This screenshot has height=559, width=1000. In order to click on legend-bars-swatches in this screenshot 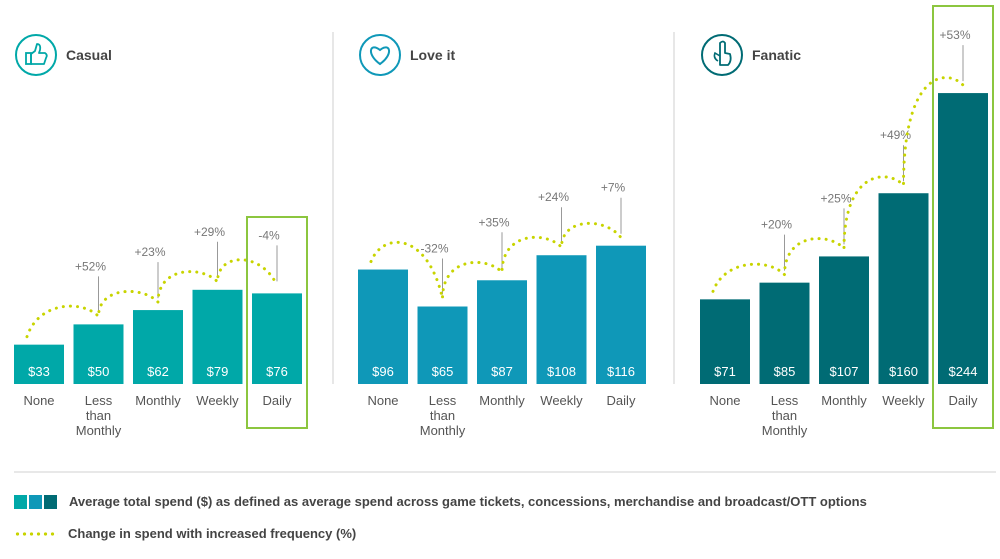, I will do `click(35, 501)`.